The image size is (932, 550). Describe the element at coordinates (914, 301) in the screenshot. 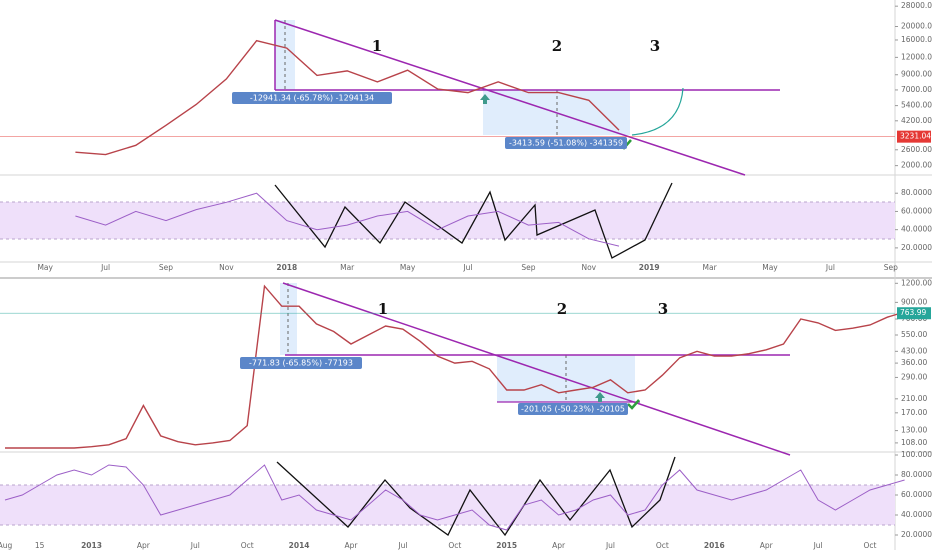

I see `y-tick-label: 900.00` at that location.